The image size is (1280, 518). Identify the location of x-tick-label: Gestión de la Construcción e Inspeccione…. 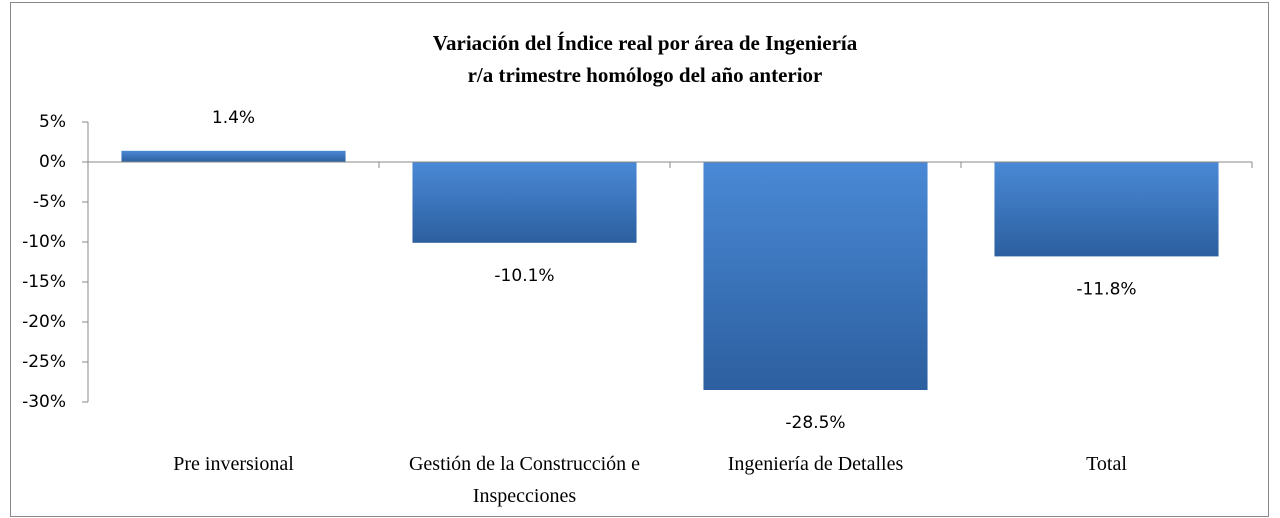
(524, 480).